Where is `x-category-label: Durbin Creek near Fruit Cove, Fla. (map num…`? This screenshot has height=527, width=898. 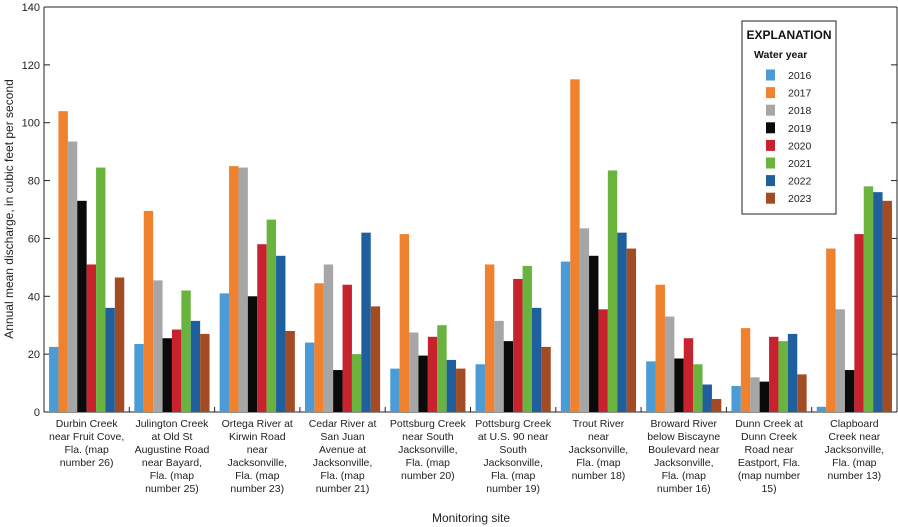
x-category-label: Durbin Creek near Fruit Cove, Fla. (map num… is located at coordinates (86, 443).